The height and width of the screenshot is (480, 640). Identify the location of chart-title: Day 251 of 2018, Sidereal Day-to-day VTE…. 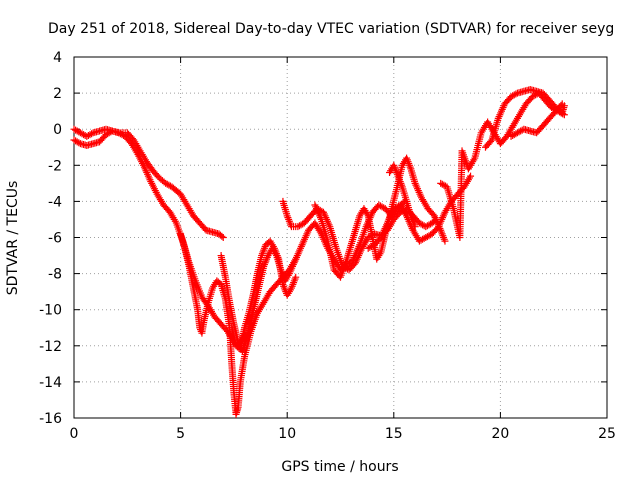
(331, 29).